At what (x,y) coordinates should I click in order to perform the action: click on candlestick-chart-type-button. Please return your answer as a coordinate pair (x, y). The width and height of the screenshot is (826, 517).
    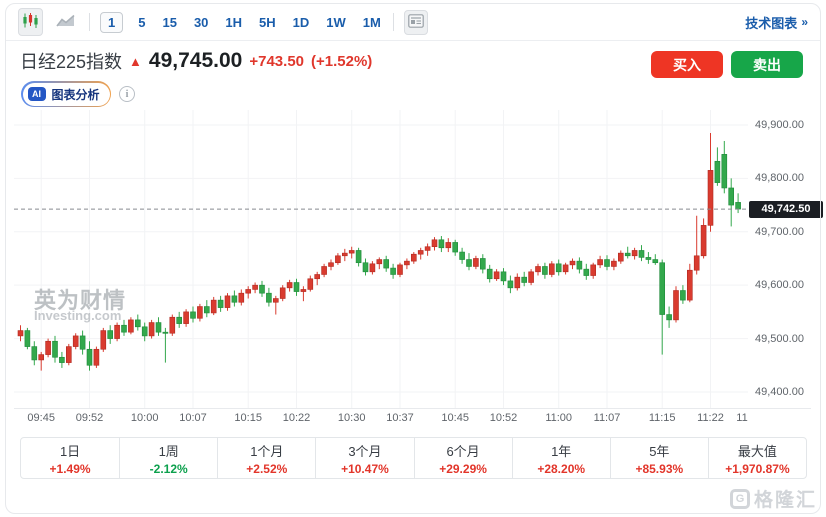
    Looking at the image, I should click on (30, 22).